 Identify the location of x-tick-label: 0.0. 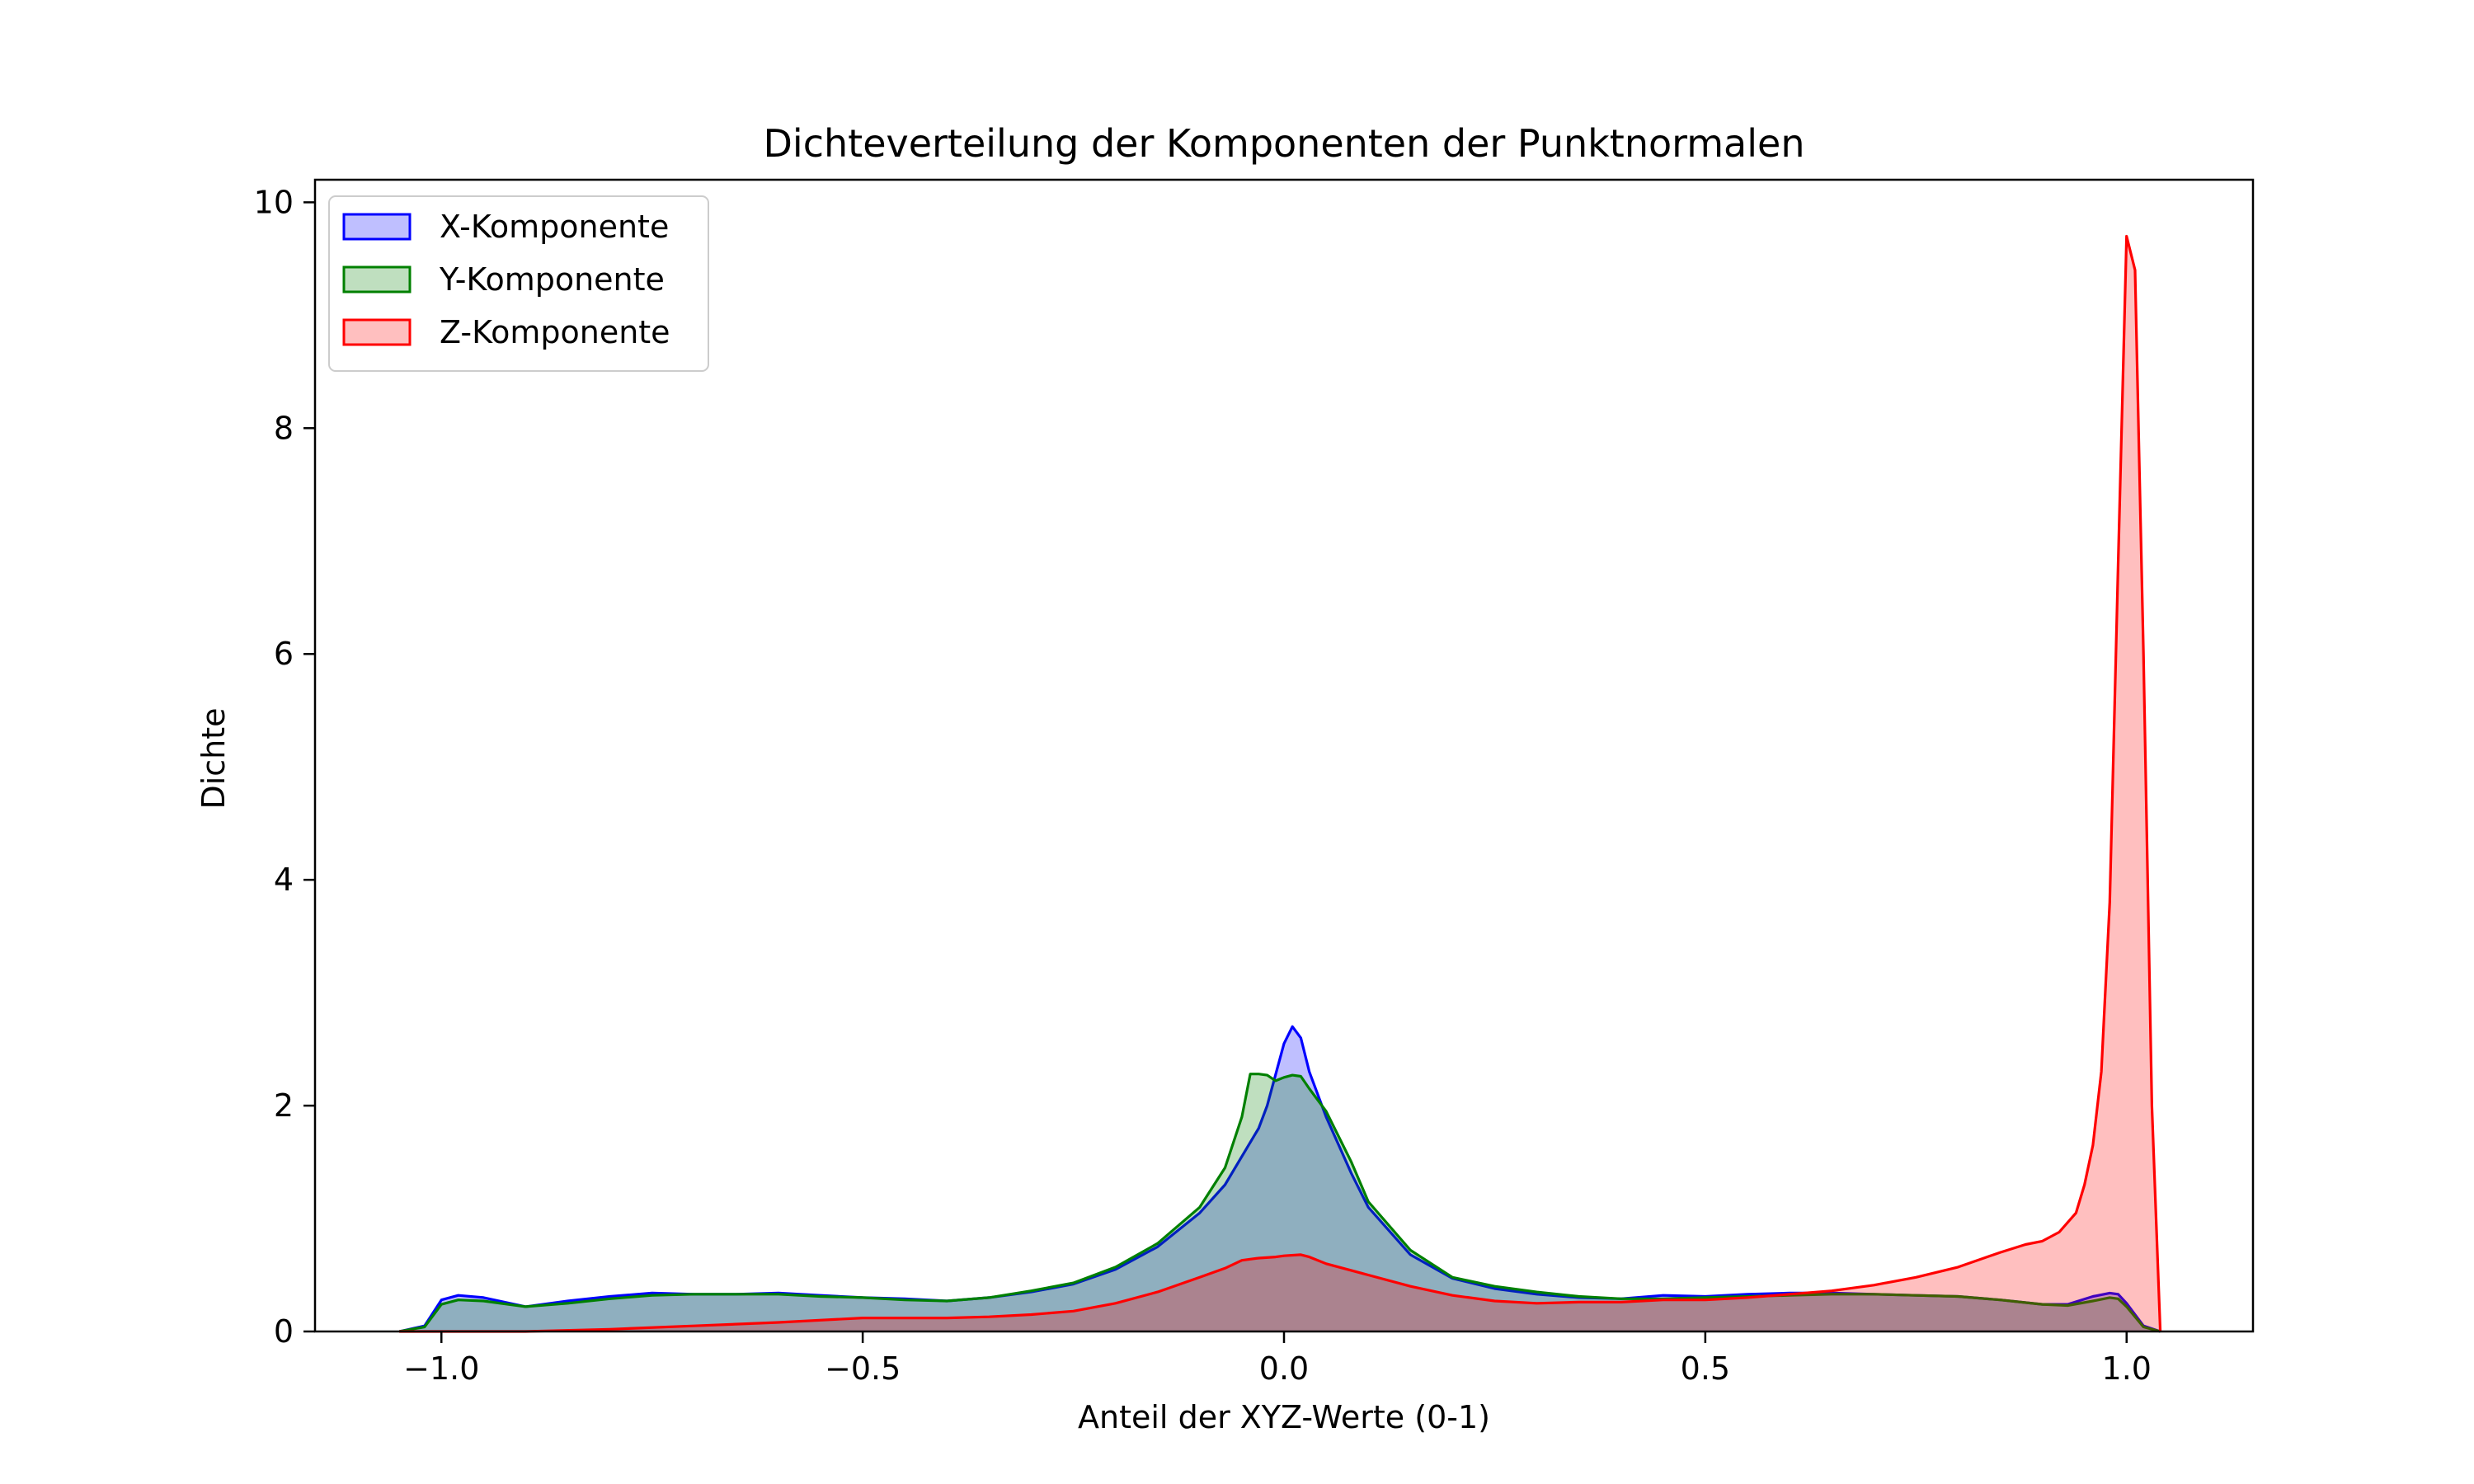
(1284, 1368).